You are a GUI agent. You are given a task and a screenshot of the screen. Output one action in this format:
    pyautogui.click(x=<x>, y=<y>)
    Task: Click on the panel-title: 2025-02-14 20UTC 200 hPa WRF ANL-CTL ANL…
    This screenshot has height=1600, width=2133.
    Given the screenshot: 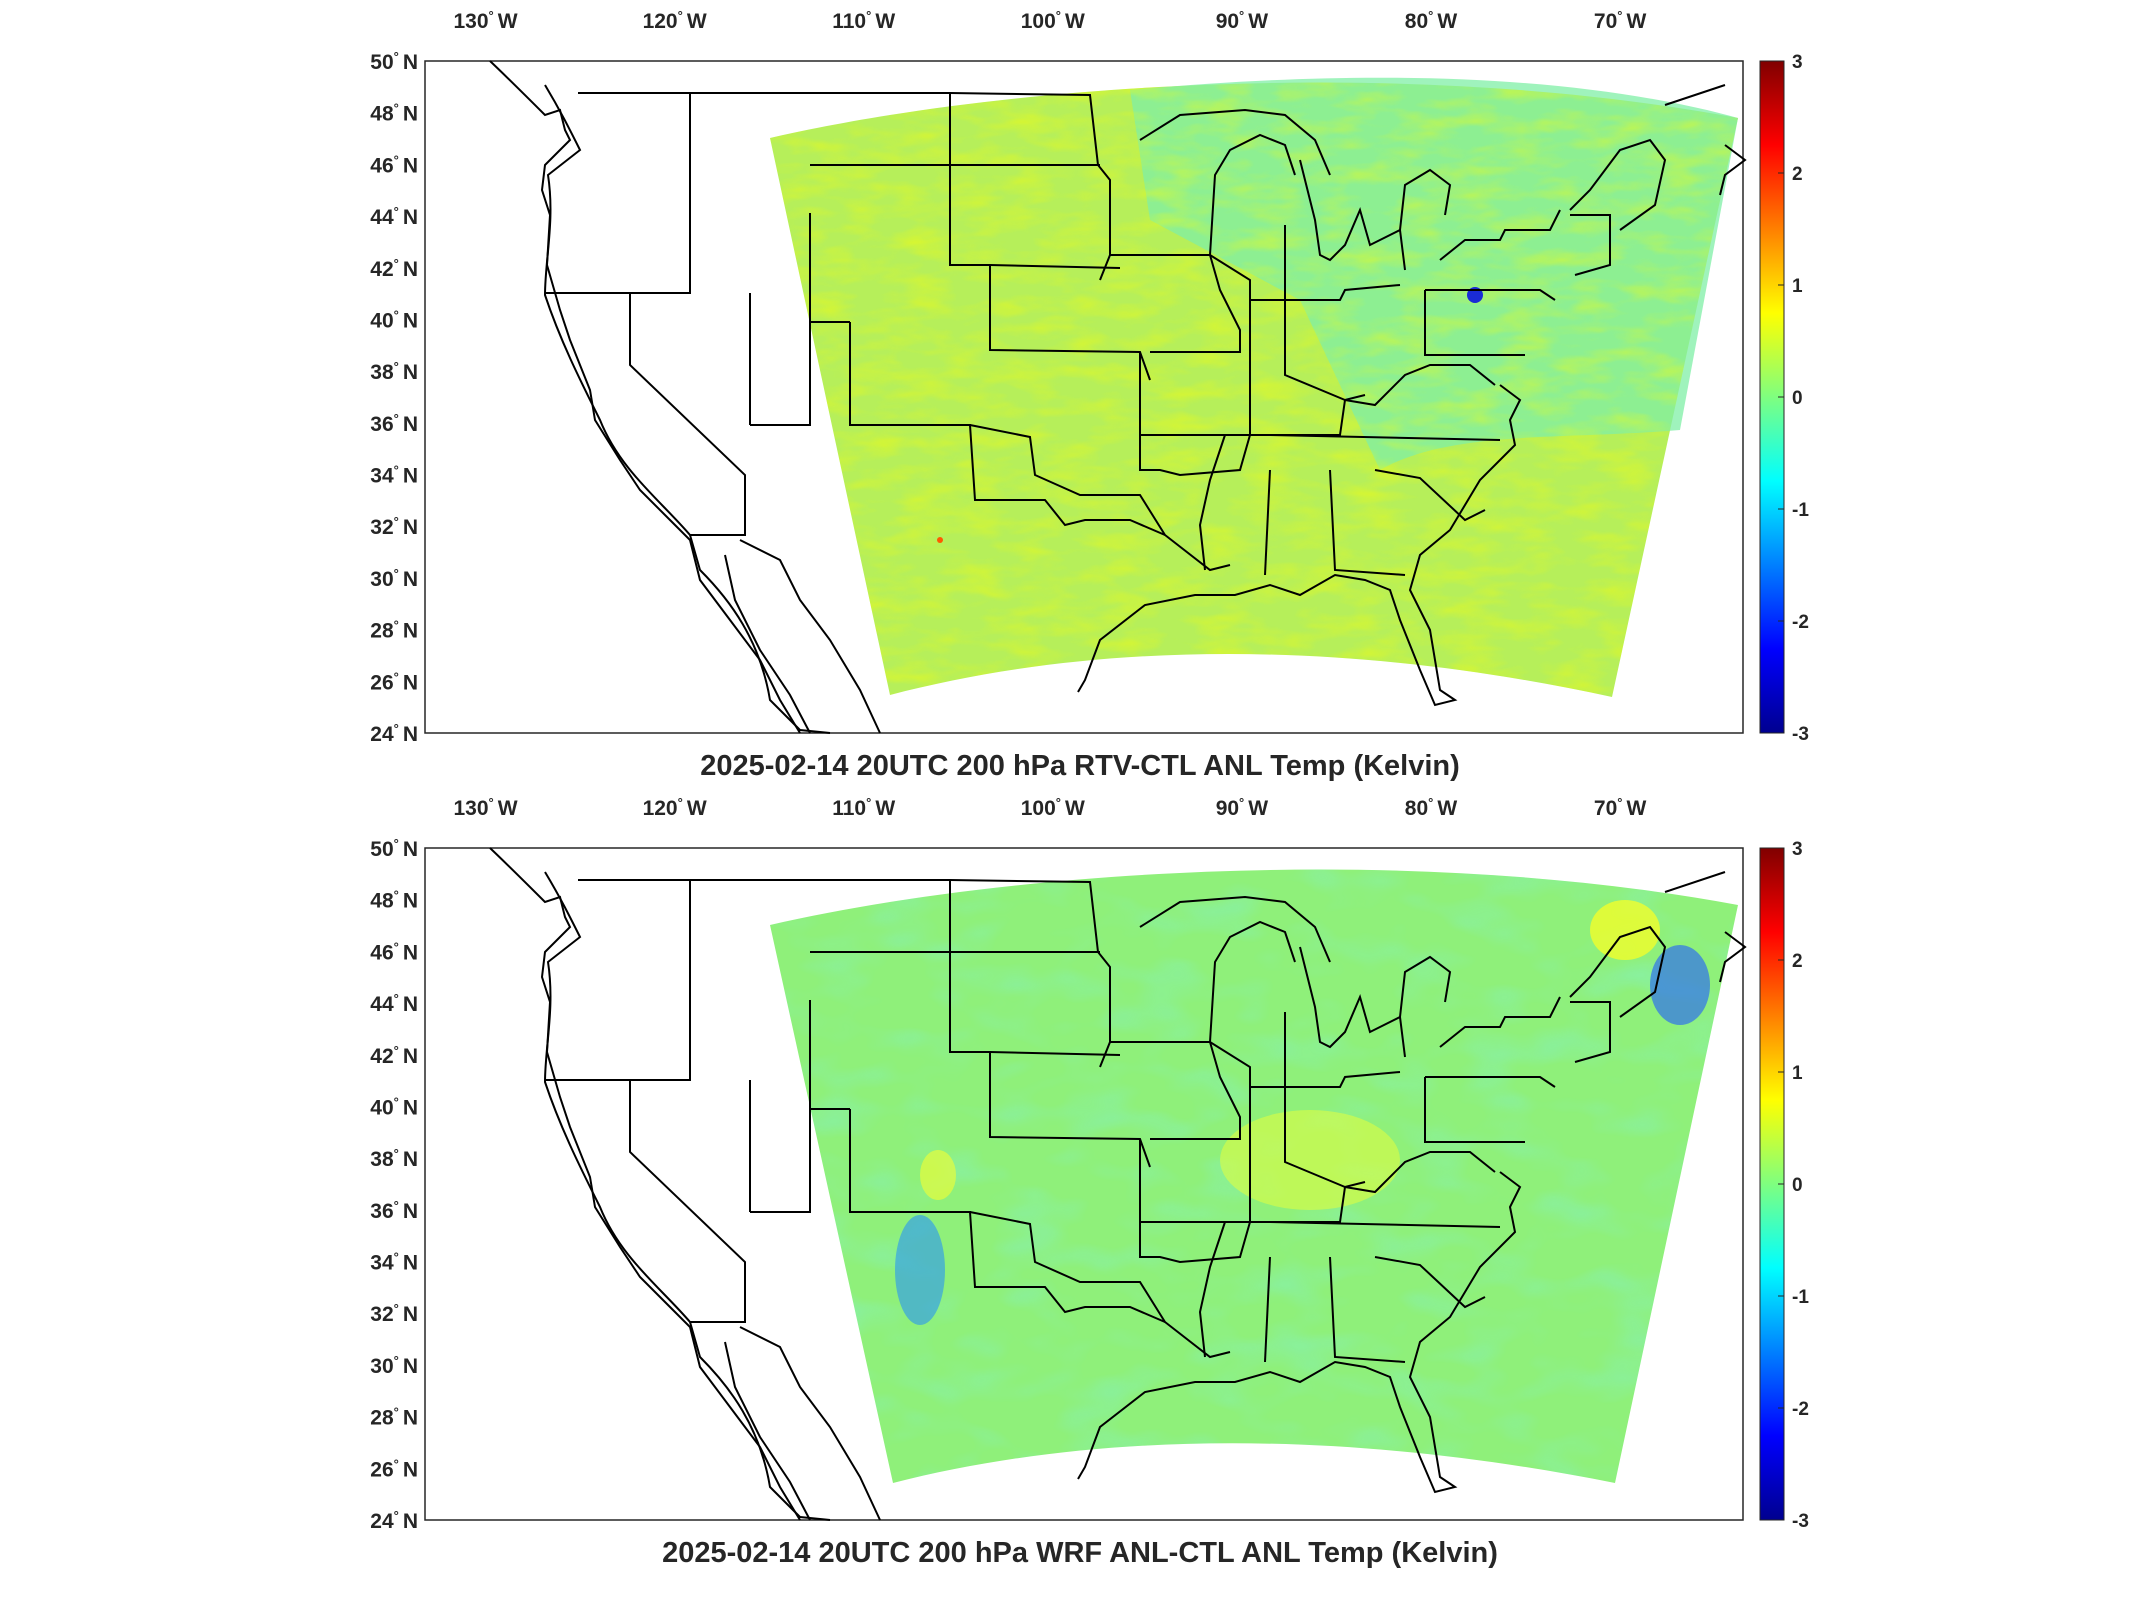 What is the action you would take?
    pyautogui.click(x=1080, y=1553)
    